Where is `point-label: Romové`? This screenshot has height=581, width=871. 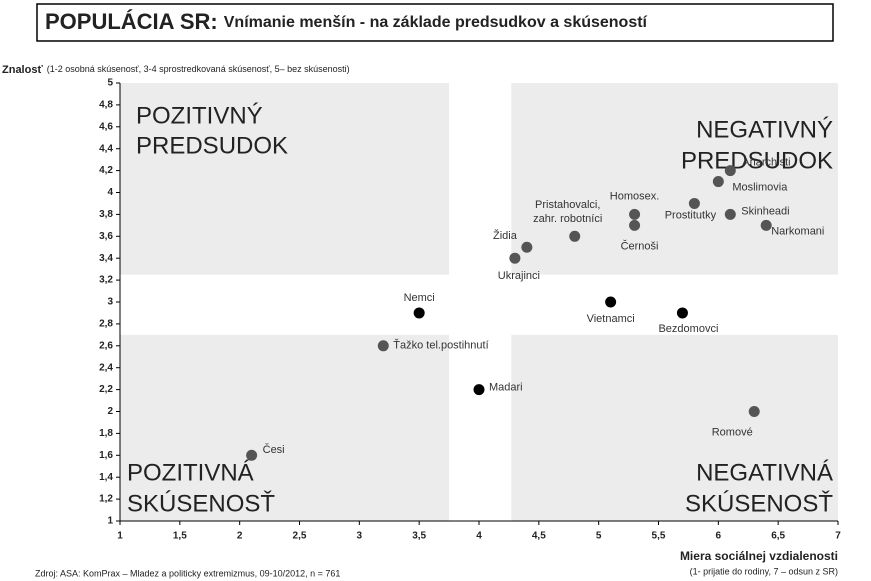
point-label: Romové is located at coordinates (732, 432).